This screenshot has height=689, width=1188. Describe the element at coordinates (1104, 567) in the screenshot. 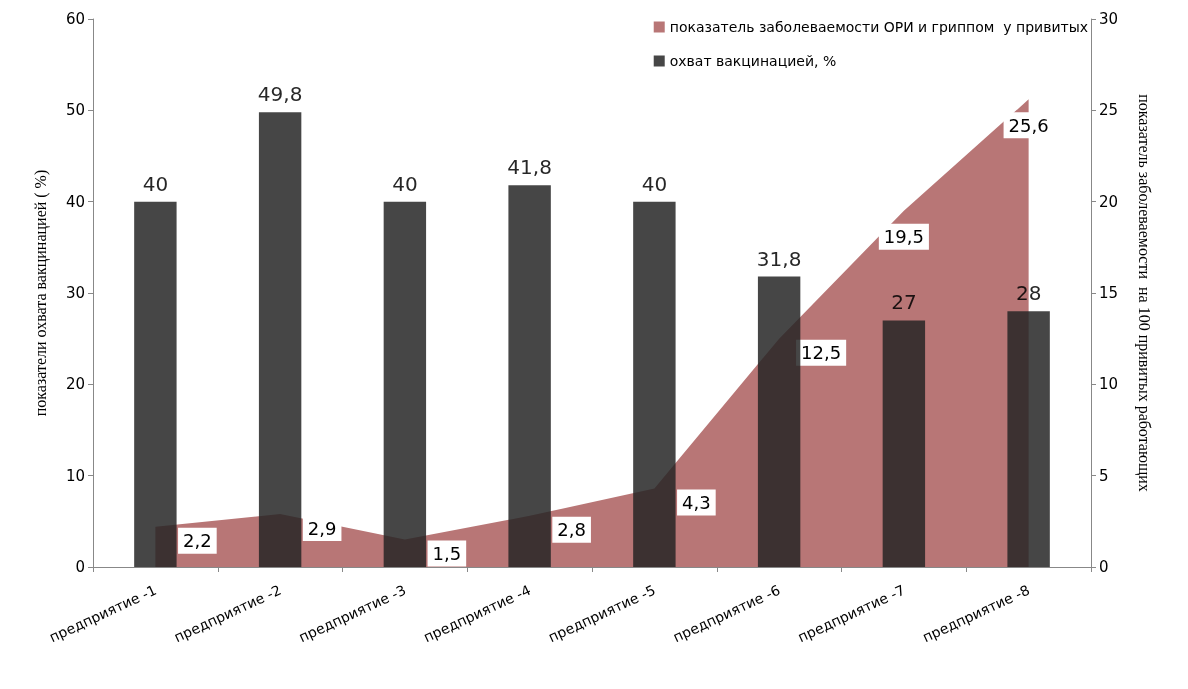

I see `y2-tick-label: 0` at that location.